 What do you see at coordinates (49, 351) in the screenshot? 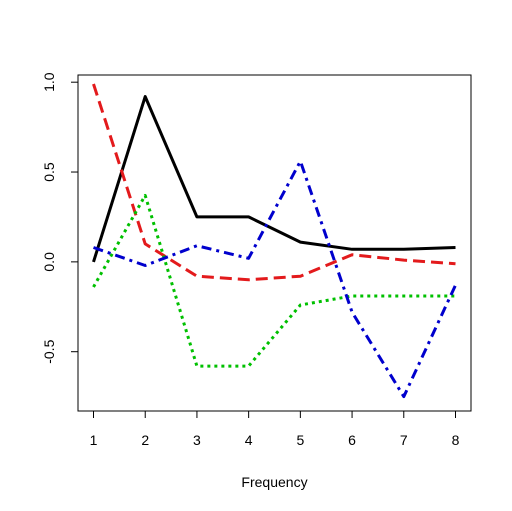
I see `y-tick-label: -0.5` at bounding box center [49, 351].